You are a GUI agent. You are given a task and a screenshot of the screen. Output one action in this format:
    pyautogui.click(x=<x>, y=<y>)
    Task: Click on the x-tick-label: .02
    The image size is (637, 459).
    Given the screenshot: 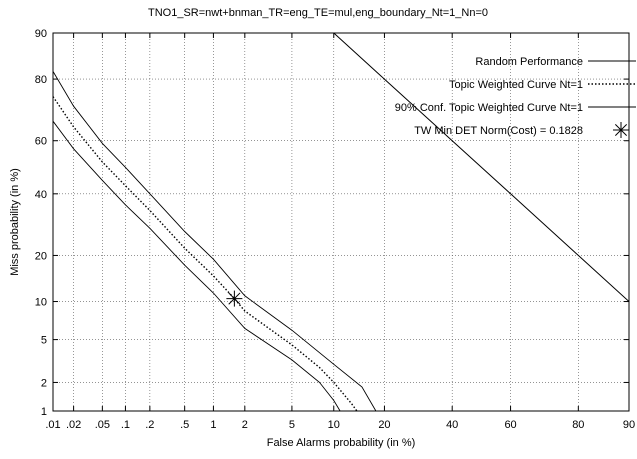 What is the action you would take?
    pyautogui.click(x=73, y=425)
    